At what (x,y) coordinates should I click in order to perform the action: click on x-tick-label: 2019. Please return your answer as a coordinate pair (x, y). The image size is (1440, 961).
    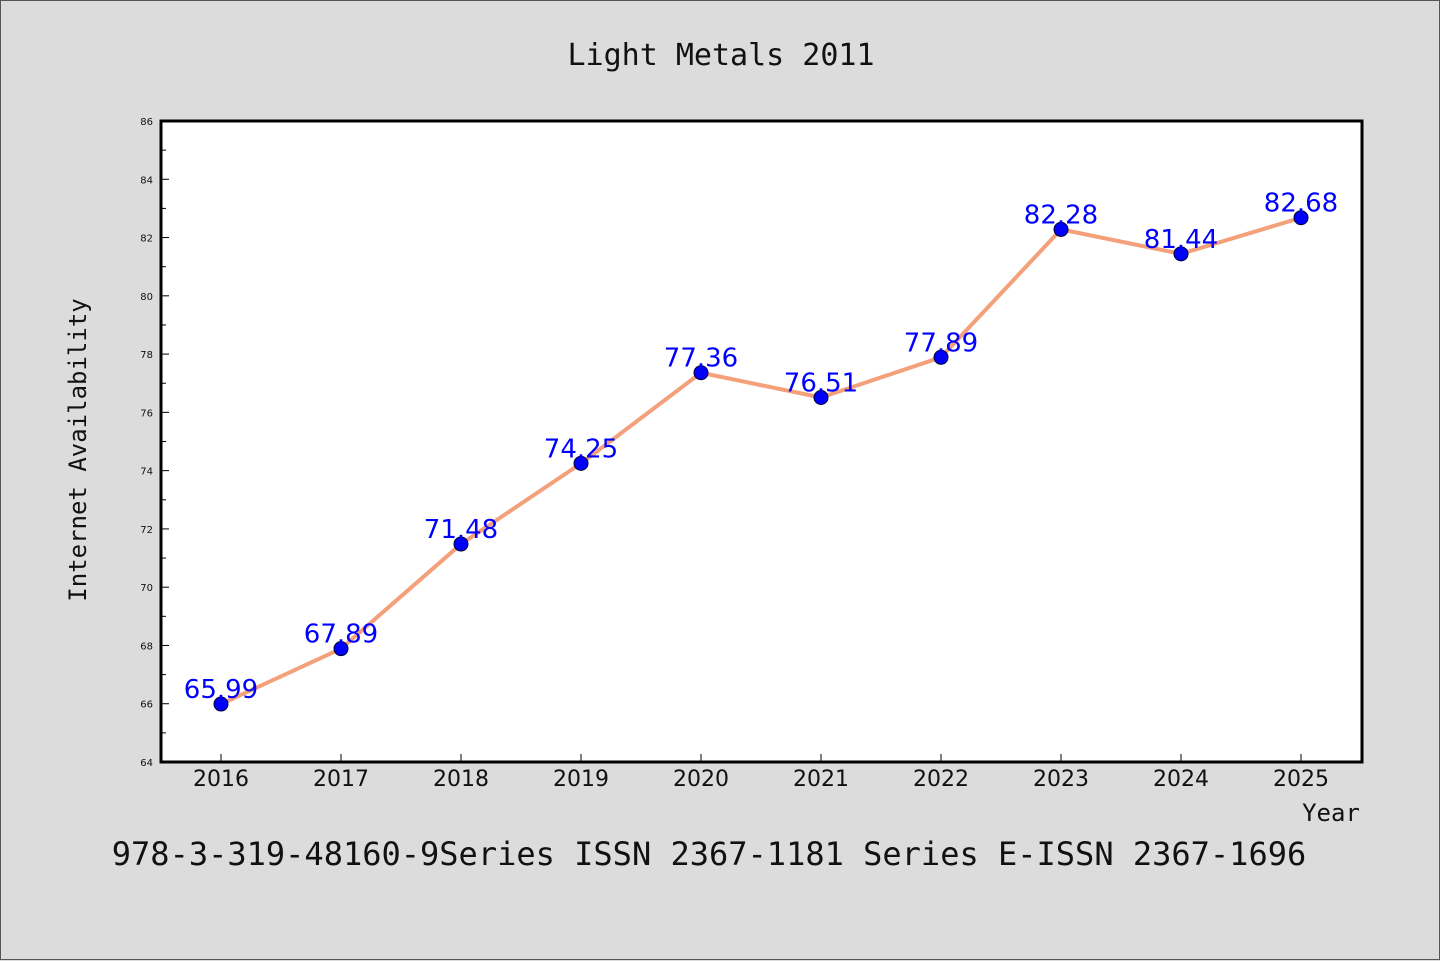
    Looking at the image, I should click on (581, 779).